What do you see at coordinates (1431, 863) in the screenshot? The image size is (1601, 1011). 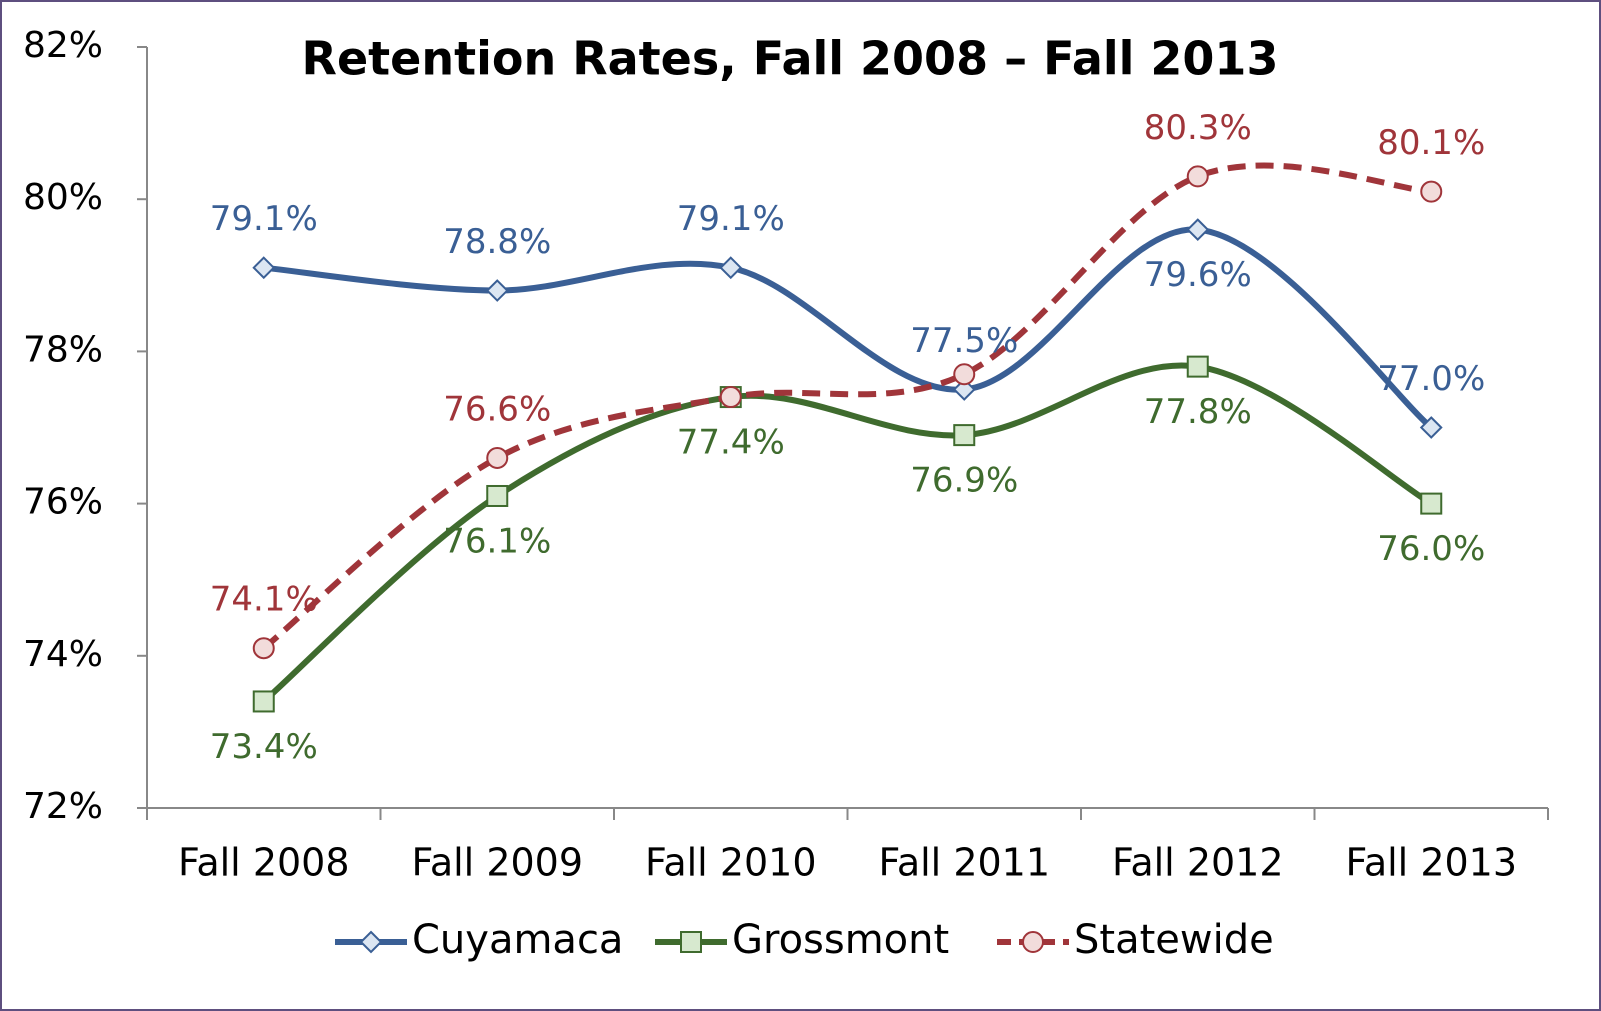 I see `x-tick-label: Fall 2013` at bounding box center [1431, 863].